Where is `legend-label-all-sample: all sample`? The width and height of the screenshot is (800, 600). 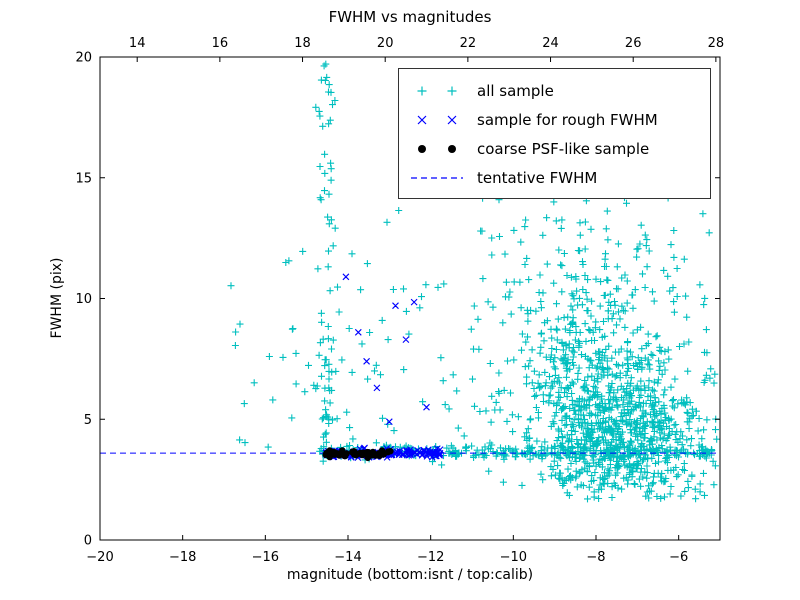 legend-label-all-sample: all sample is located at coordinates (515, 90).